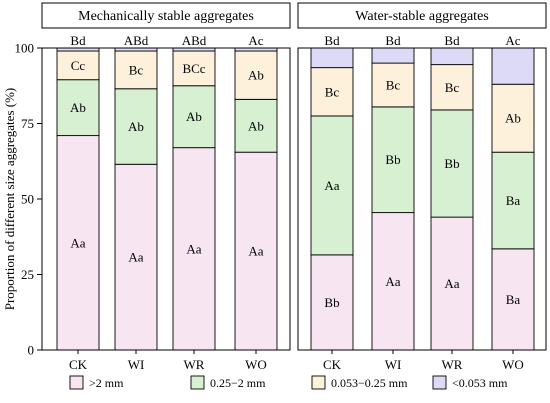 This screenshot has height=403, width=550. Describe the element at coordinates (27, 123) in the screenshot. I see `y-tick-label: 75` at that location.